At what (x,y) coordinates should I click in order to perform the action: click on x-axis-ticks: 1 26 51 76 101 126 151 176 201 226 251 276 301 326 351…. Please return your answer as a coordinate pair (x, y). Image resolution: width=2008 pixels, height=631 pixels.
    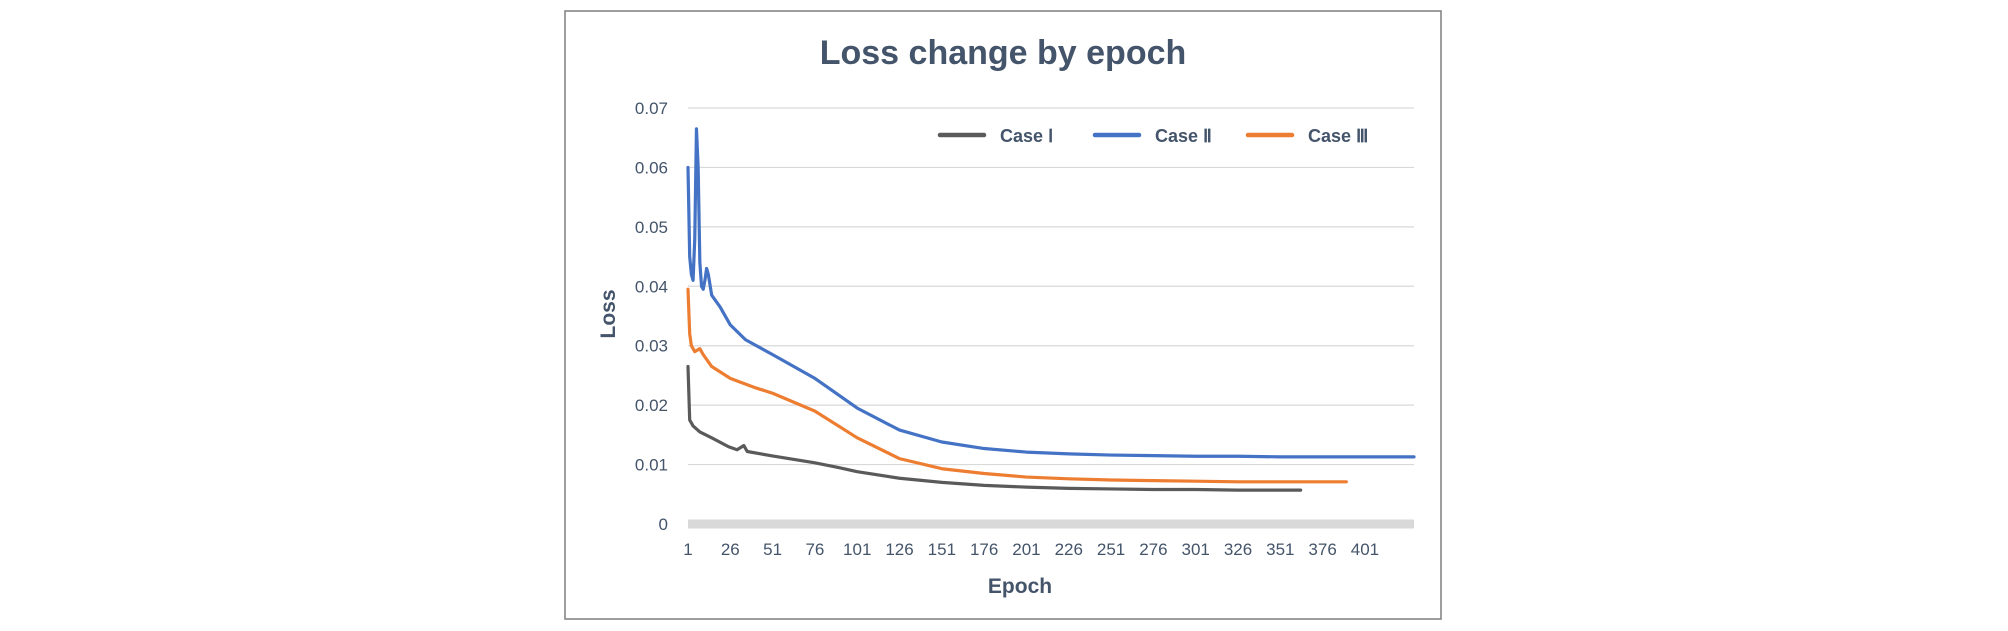
    Looking at the image, I should click on (1031, 549).